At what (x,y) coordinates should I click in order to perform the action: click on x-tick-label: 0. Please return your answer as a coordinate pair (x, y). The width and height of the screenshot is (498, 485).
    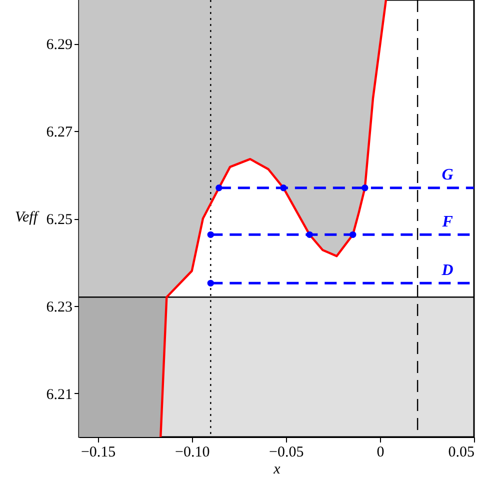
    Looking at the image, I should click on (380, 452).